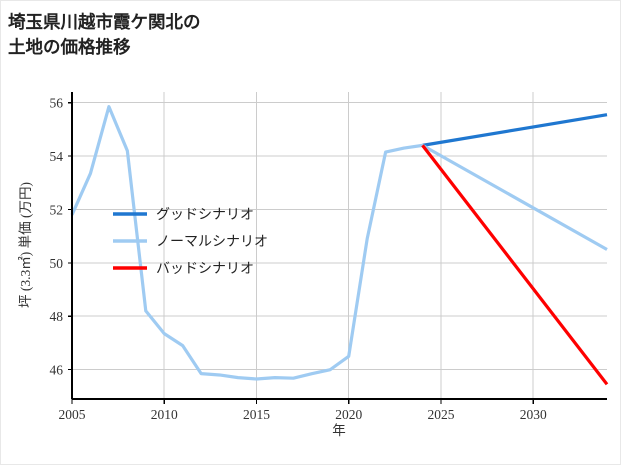  I want to click on x-axis-ticks: 2005 2010 2015 2020 2025 2030, so click(303, 410).